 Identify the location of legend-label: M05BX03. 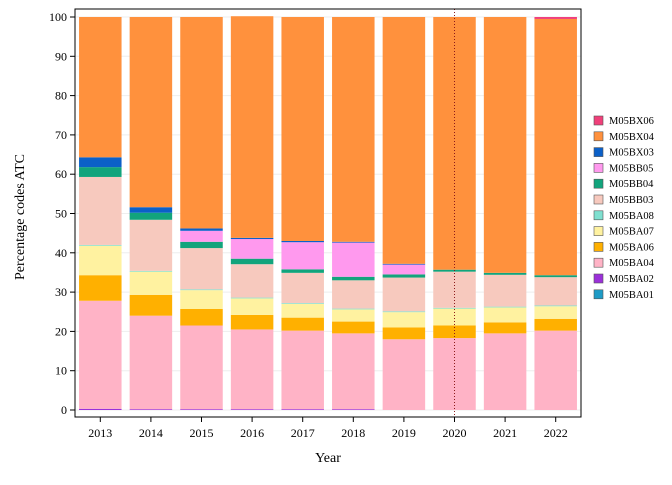
(631, 153).